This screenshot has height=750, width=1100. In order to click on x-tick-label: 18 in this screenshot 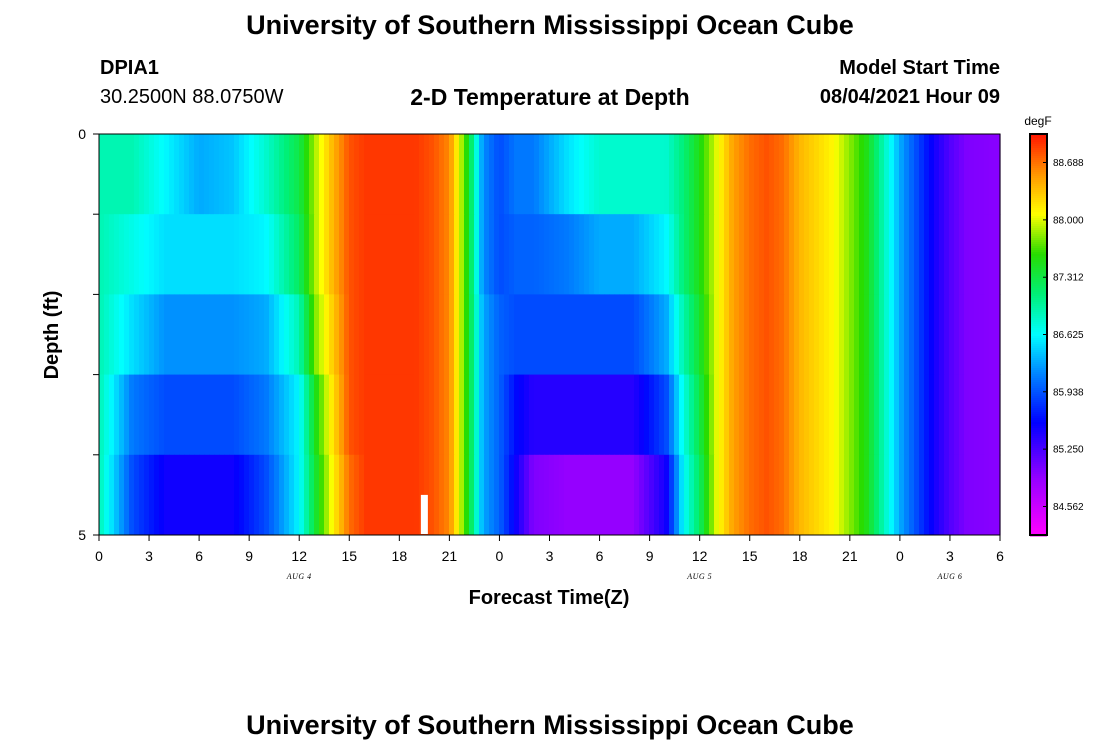, I will do `click(800, 556)`.